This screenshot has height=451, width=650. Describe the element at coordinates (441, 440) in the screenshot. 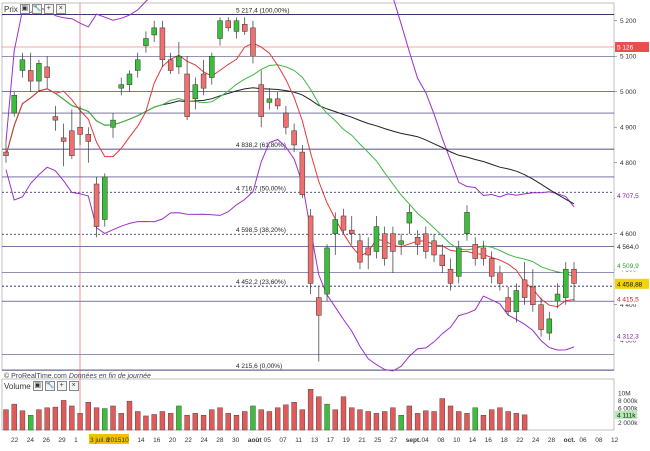

I see `x-tick-label: 08` at that location.